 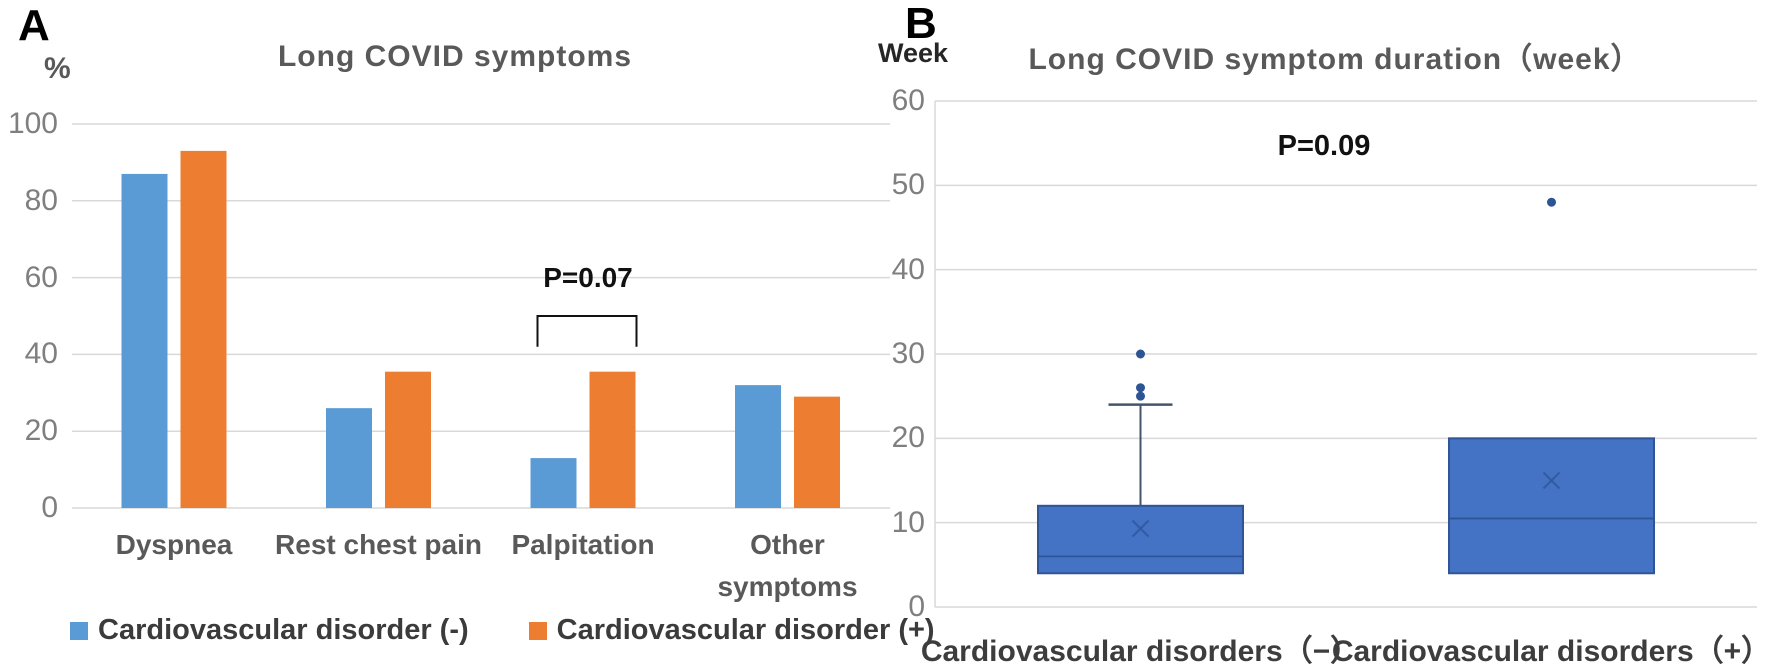 What do you see at coordinates (1551, 651) in the screenshot?
I see `x-category-b-1: Cardiovascular disorders（+）` at bounding box center [1551, 651].